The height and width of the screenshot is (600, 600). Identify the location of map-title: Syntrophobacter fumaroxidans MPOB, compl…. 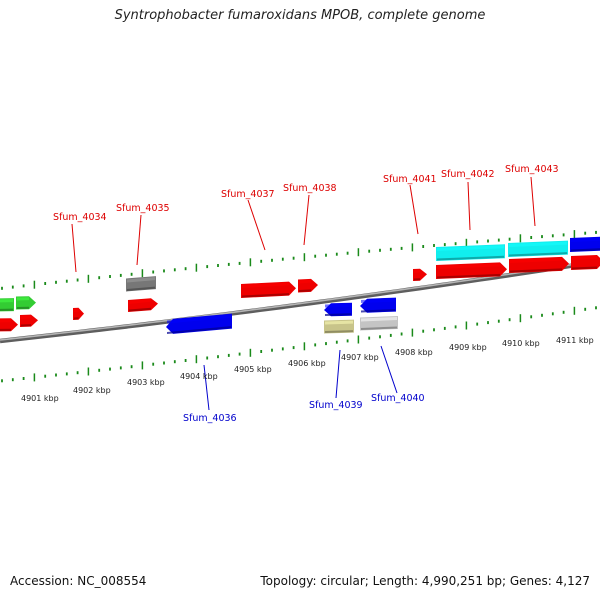
(300, 15).